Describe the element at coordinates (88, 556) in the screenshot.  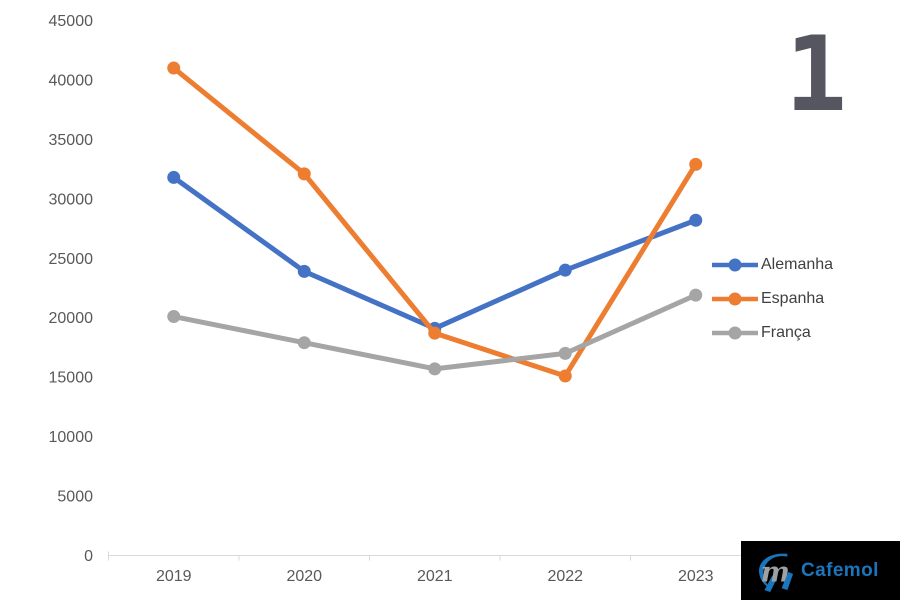
I see `y-axis-tick-label: 0` at that location.